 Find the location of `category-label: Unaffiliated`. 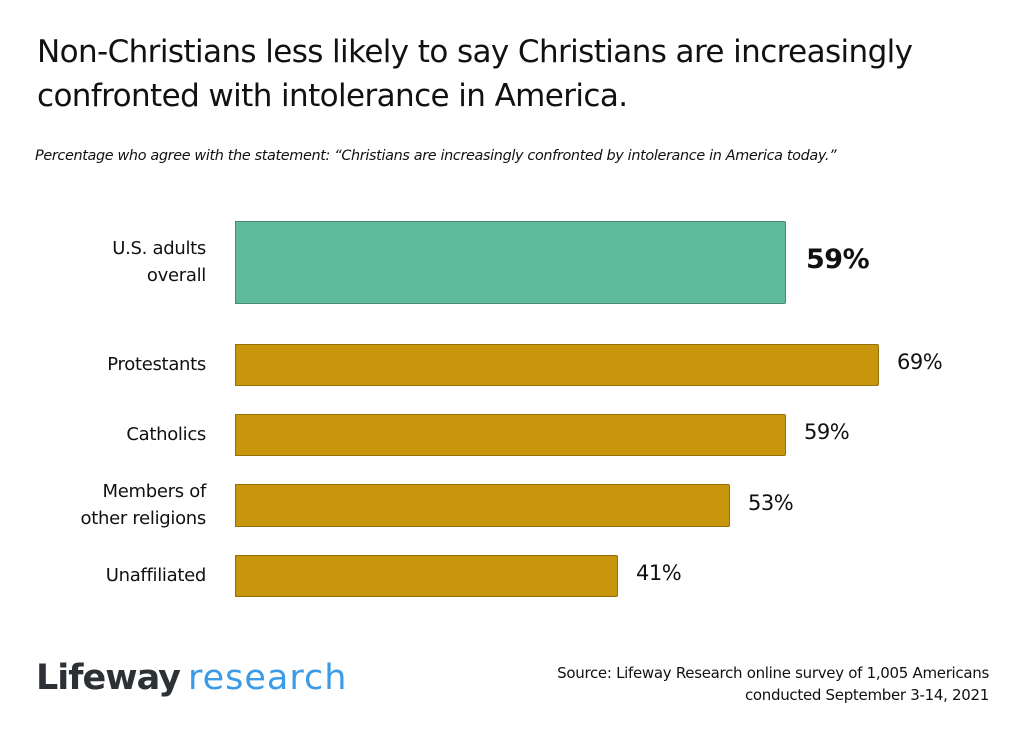

category-label: Unaffiliated is located at coordinates (156, 575).